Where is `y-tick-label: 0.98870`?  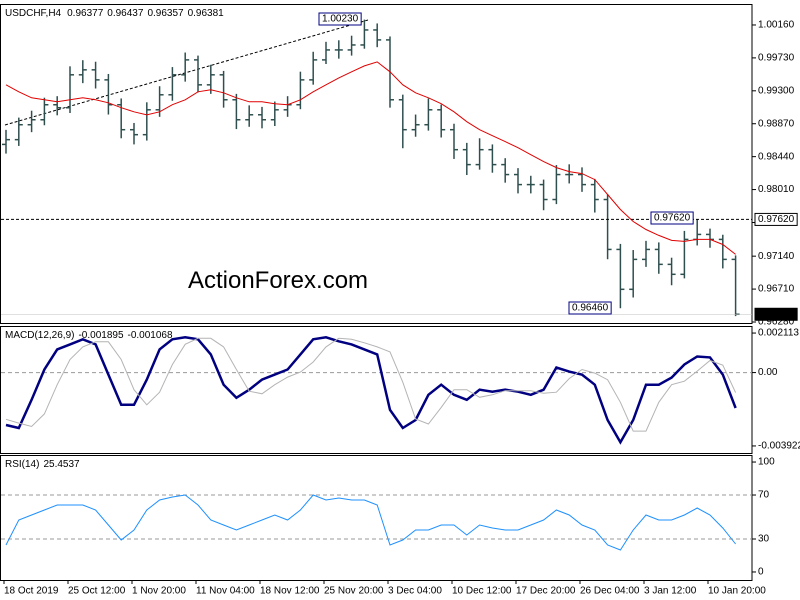
y-tick-label: 0.98870 is located at coordinates (776, 123).